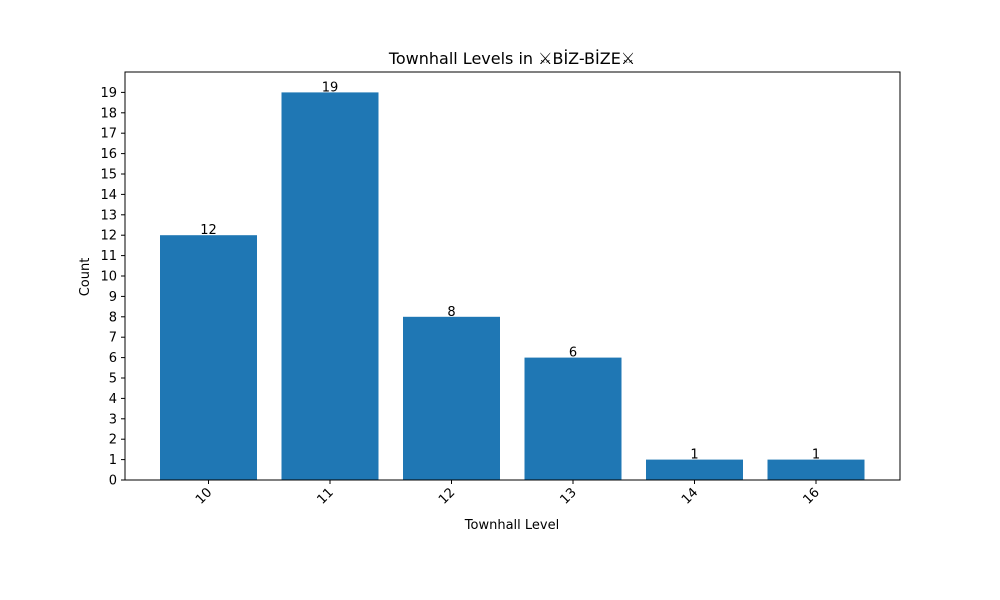 The height and width of the screenshot is (600, 1000). I want to click on y-tick-label-1: 1, so click(113, 460).